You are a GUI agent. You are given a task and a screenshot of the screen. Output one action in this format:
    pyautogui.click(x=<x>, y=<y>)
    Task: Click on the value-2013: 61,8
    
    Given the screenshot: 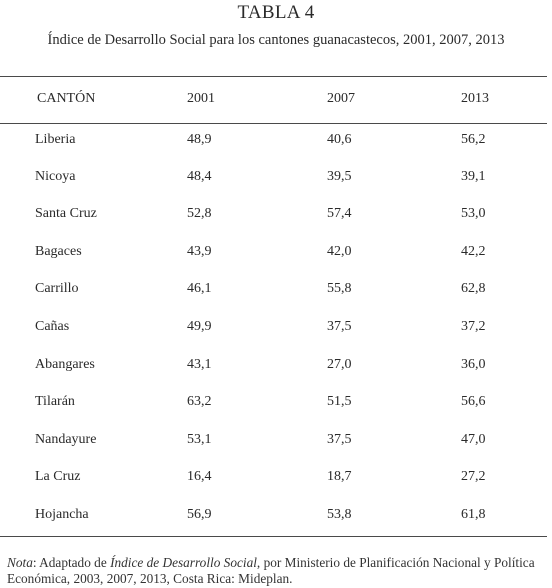 What is the action you would take?
    pyautogui.click(x=473, y=514)
    